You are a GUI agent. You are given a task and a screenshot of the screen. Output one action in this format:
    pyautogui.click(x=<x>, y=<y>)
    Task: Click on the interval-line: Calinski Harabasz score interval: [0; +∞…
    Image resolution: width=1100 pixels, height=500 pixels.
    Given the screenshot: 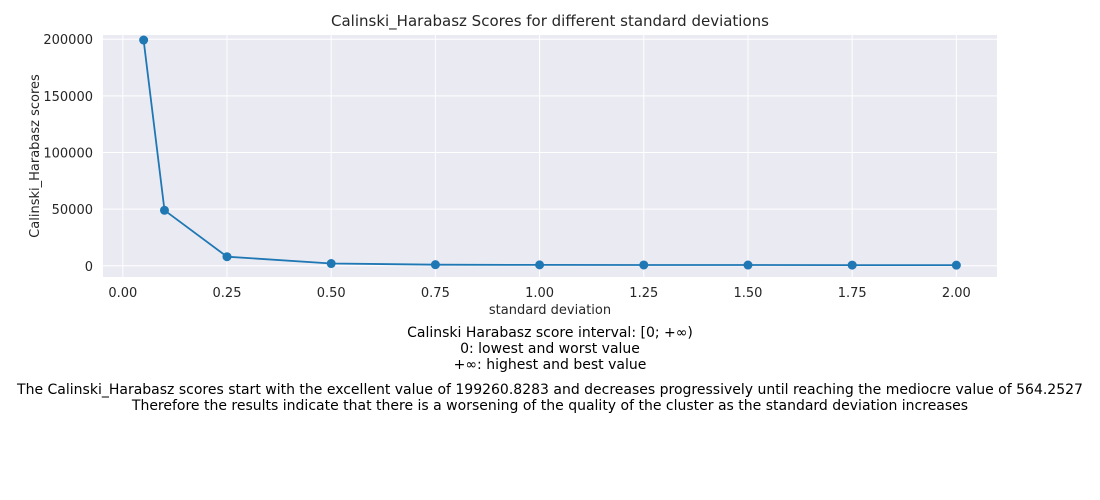 What is the action you would take?
    pyautogui.click(x=550, y=333)
    